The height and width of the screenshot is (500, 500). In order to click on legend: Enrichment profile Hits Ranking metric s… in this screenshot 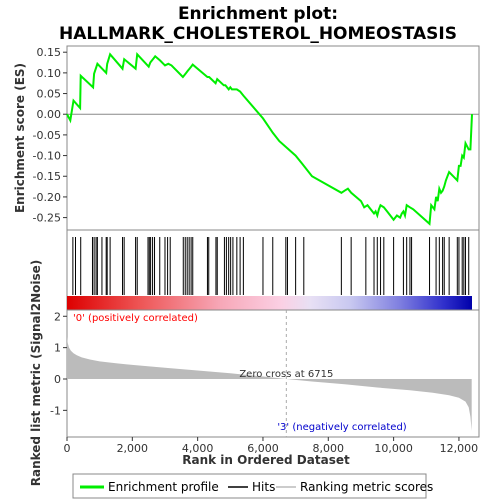, I will do `click(252, 486)`.